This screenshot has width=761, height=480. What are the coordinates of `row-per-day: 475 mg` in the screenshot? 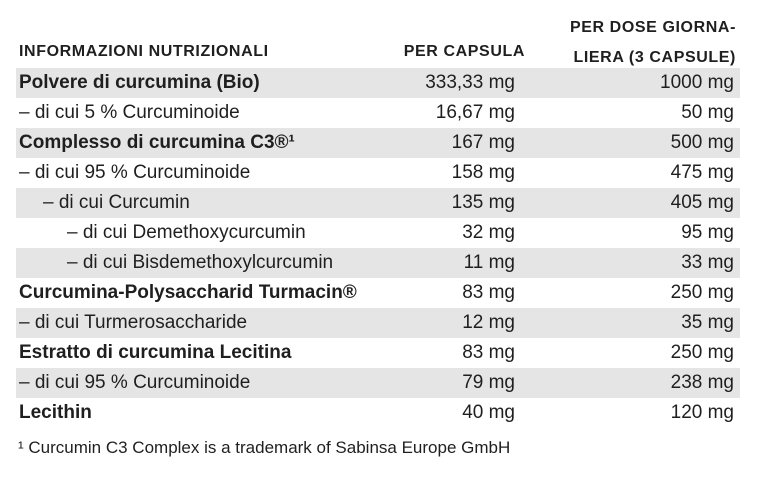 It's located at (702, 172).